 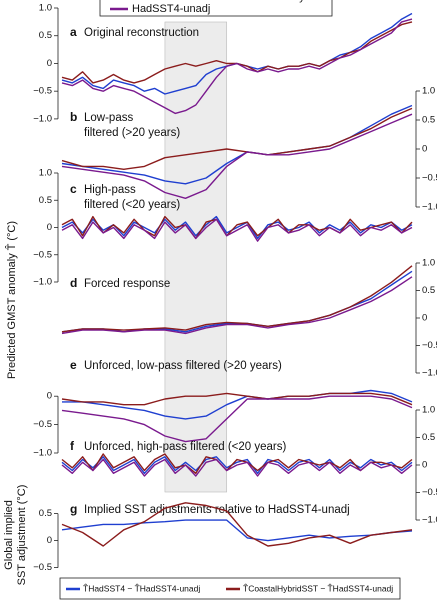 What do you see at coordinates (216, 8) in the screenshot?
I see `legend-box` at bounding box center [216, 8].